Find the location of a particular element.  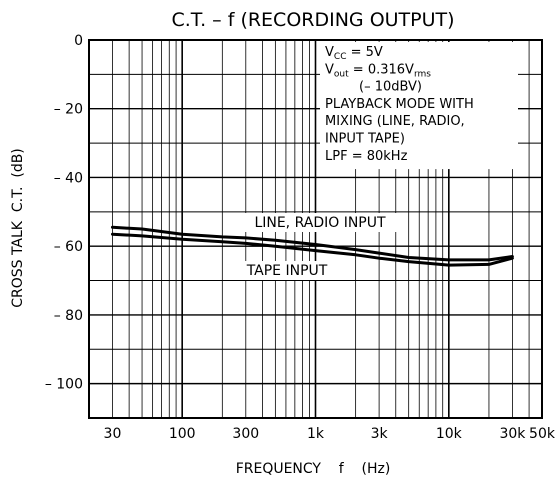

condition-line: LPF = 80kHz is located at coordinates (366, 156).